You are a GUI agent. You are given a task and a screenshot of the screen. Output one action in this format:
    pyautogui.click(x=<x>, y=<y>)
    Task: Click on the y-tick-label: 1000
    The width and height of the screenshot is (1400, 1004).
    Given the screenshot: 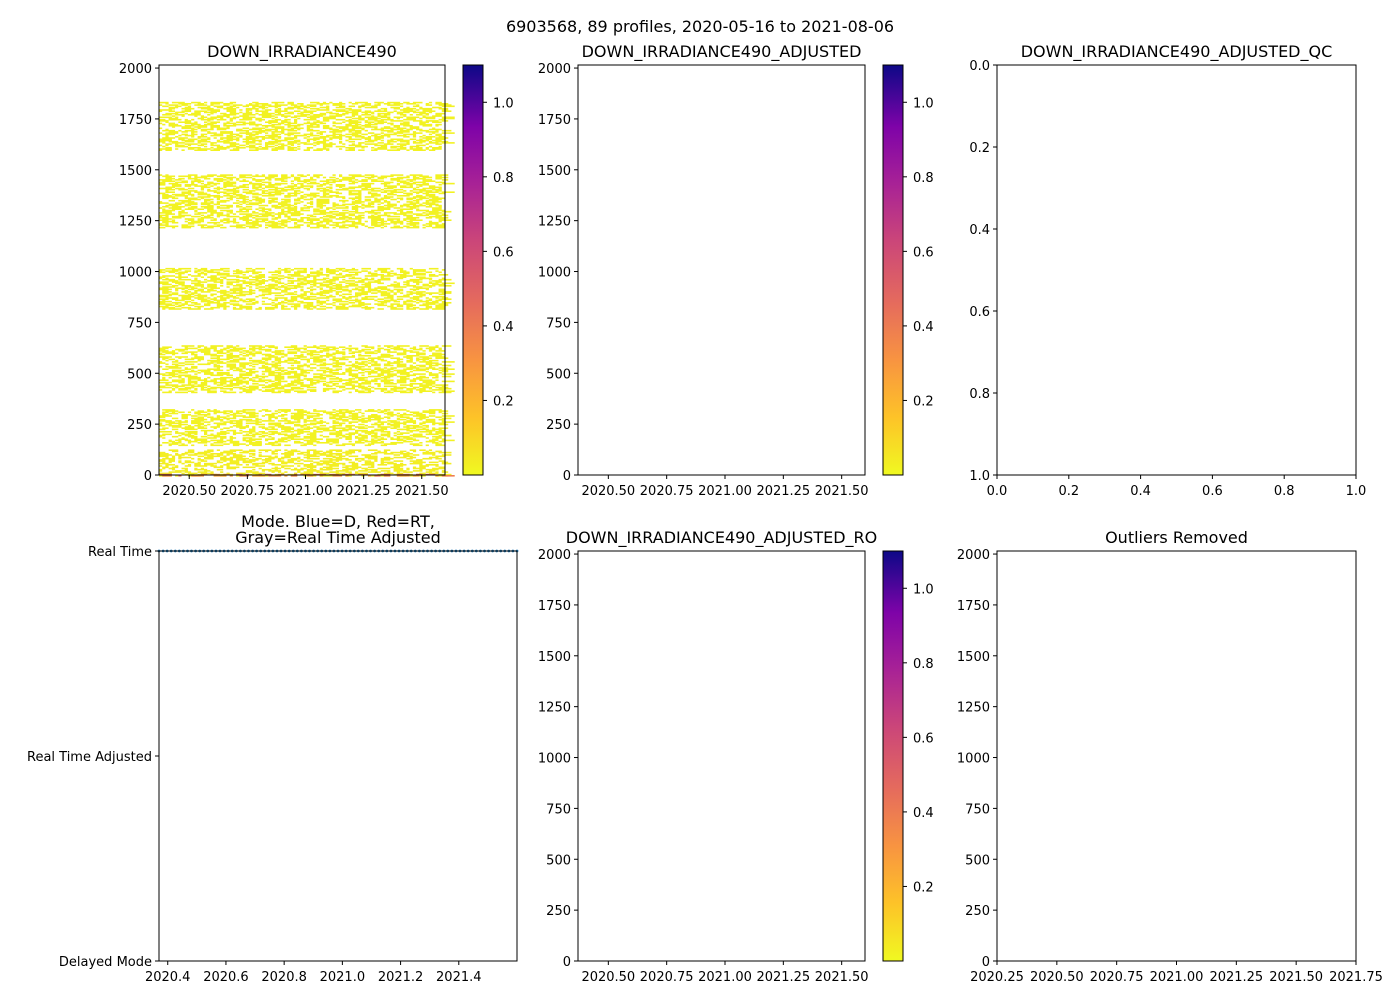 What is the action you would take?
    pyautogui.click(x=554, y=273)
    